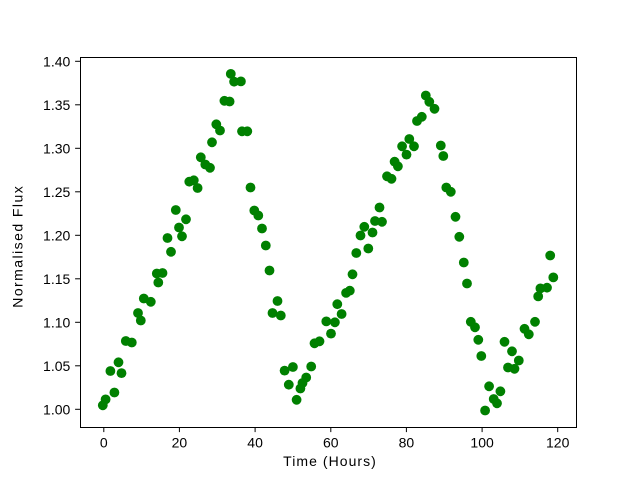  What do you see at coordinates (56, 279) in the screenshot?
I see `svg-text: 1.15` at bounding box center [56, 279].